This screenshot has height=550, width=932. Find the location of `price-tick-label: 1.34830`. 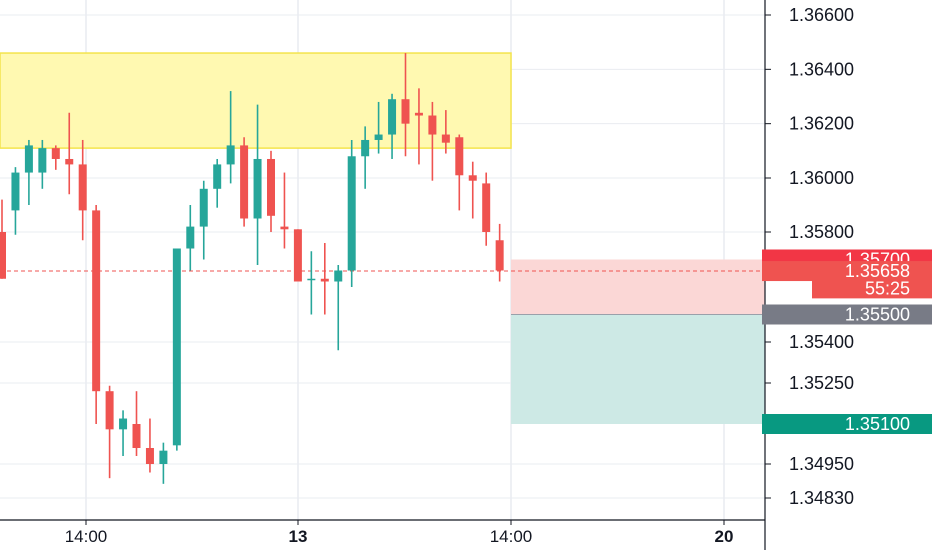

price-tick-label: 1.34830 is located at coordinates (821, 498).